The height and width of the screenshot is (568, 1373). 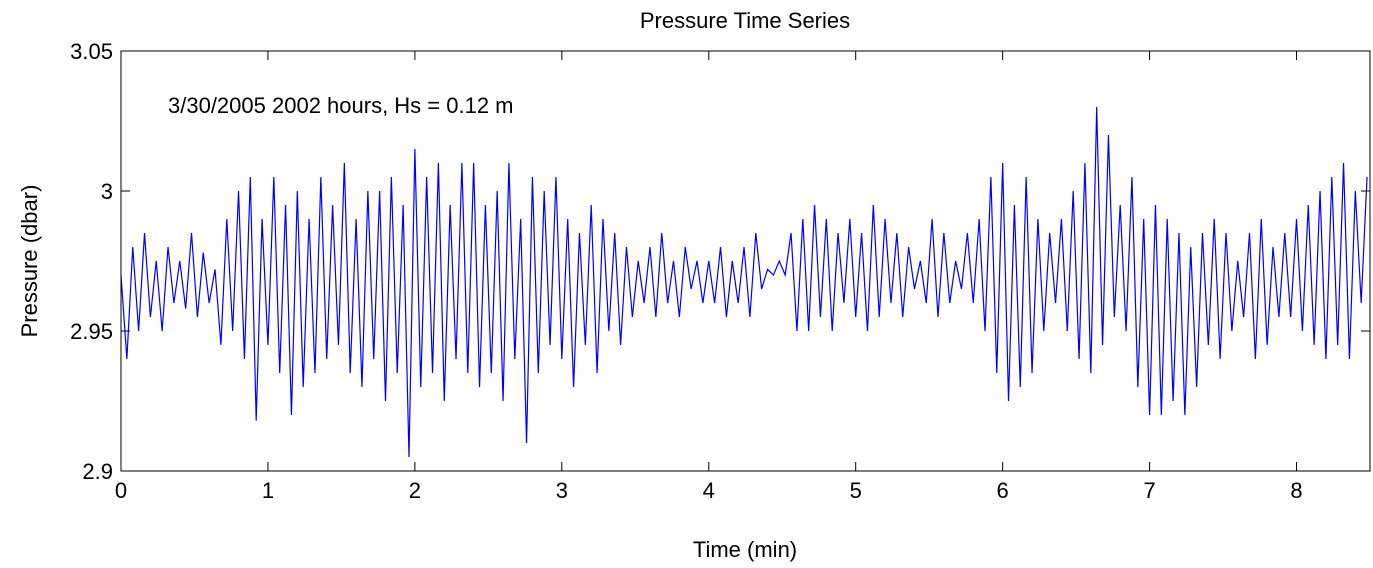 I want to click on x-axis-label: Time (min), so click(x=745, y=549).